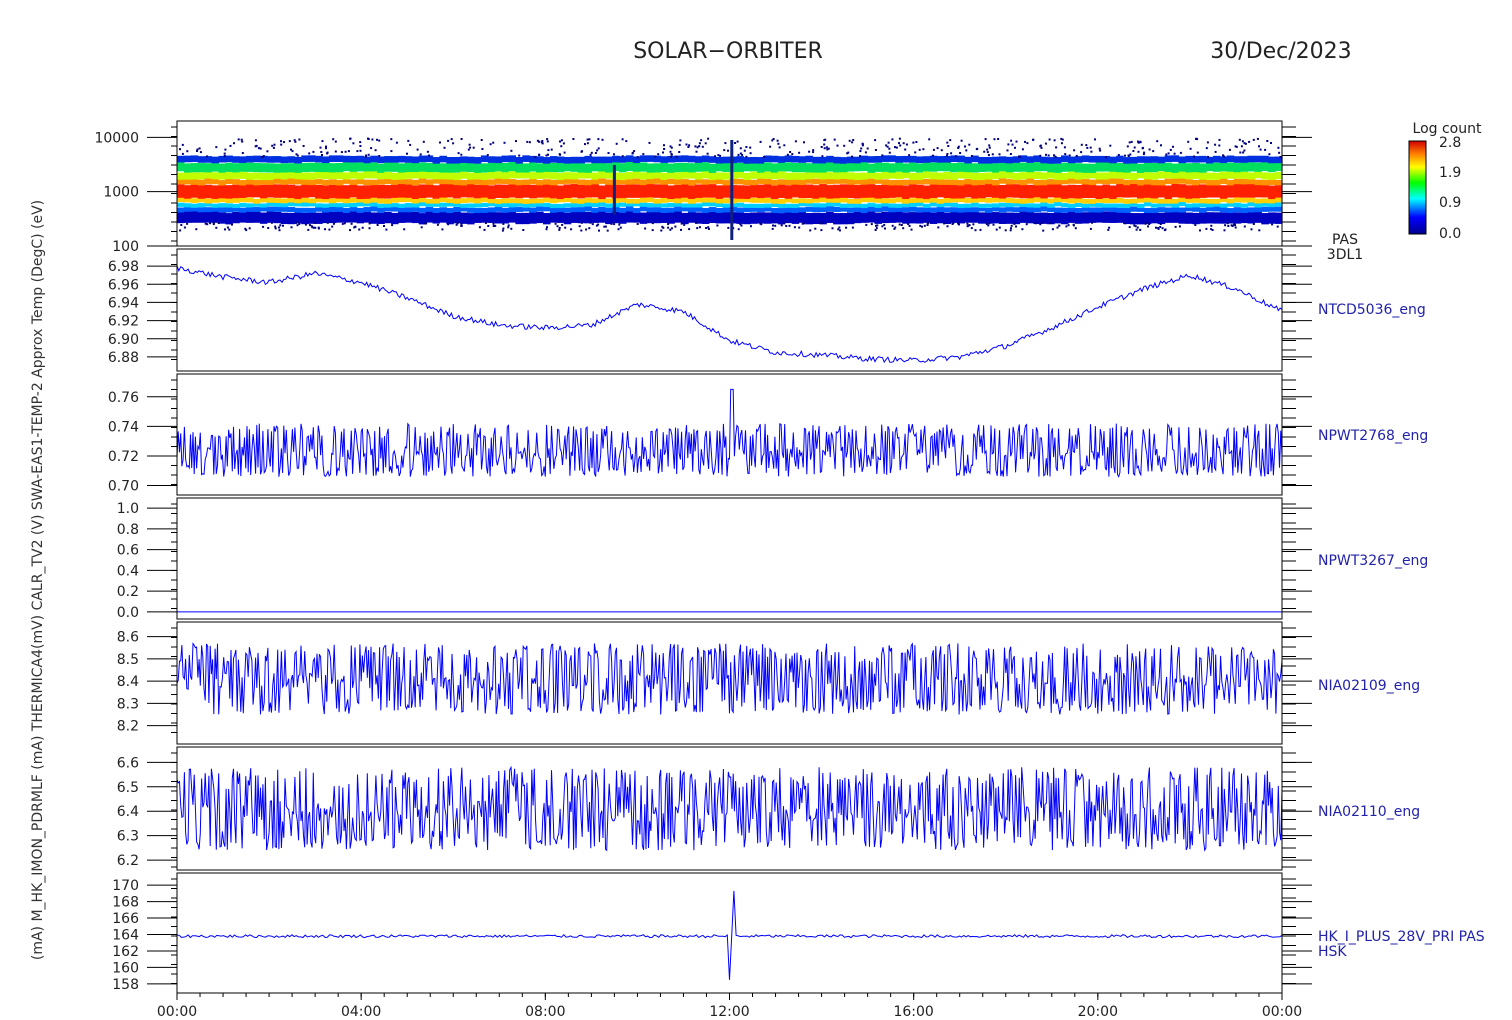  I want to click on x-tick-label: 16:00, so click(913, 1012).